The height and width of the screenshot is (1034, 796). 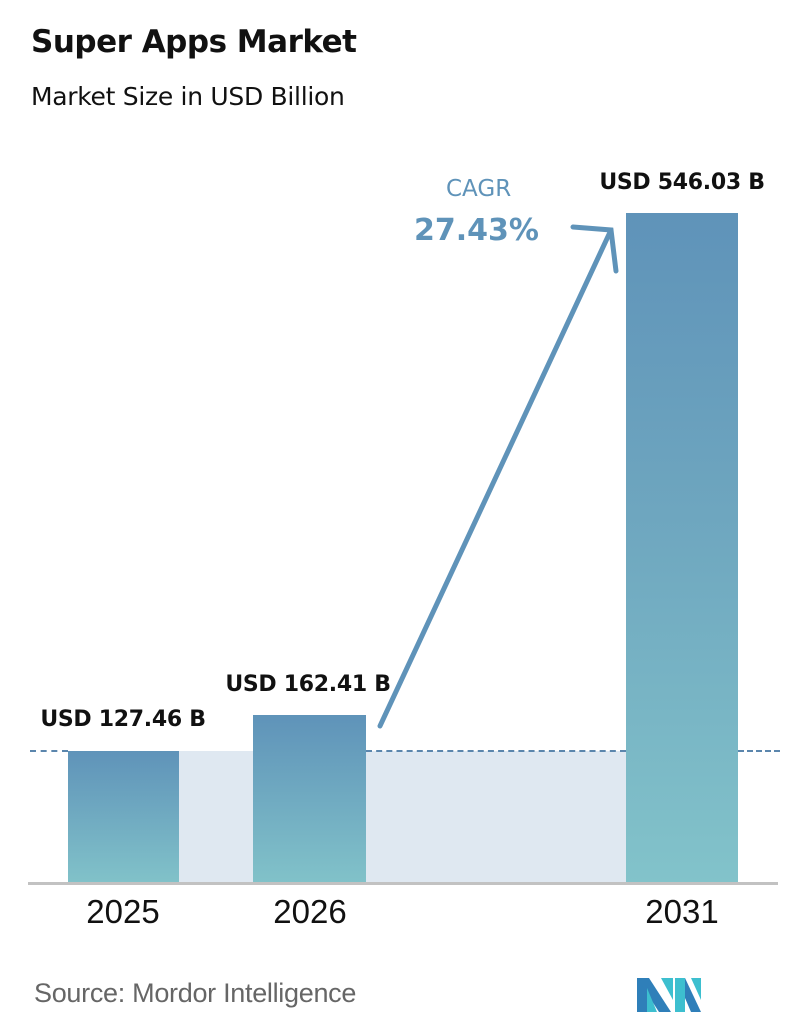 I want to click on value-label-2025: USD 127.46 B, so click(x=123, y=719).